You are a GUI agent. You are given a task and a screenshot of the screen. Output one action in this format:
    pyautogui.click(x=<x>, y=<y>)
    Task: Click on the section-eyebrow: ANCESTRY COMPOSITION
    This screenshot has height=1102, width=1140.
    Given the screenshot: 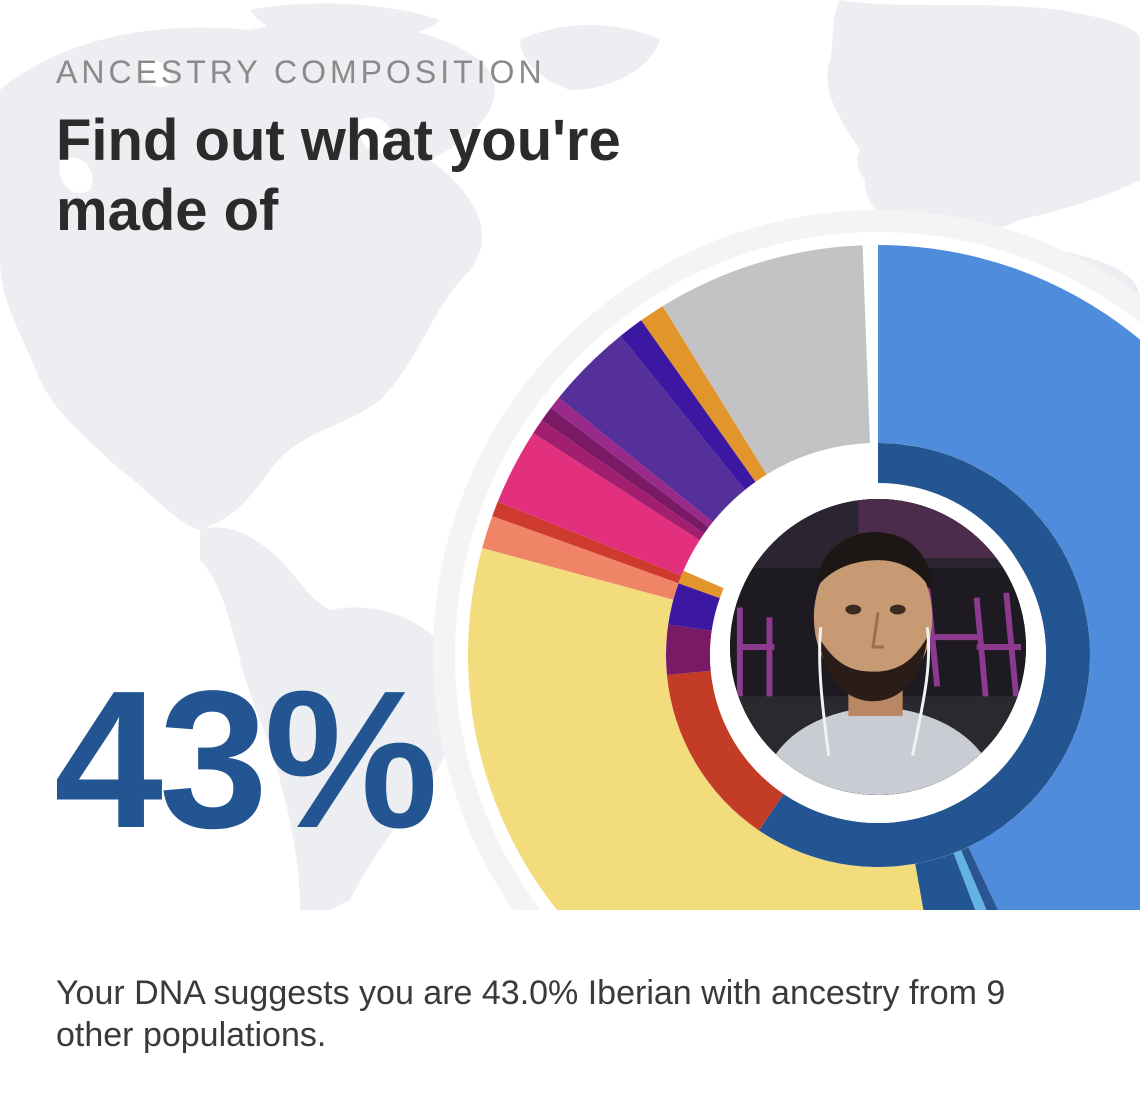 What is the action you would take?
    pyautogui.click(x=301, y=72)
    